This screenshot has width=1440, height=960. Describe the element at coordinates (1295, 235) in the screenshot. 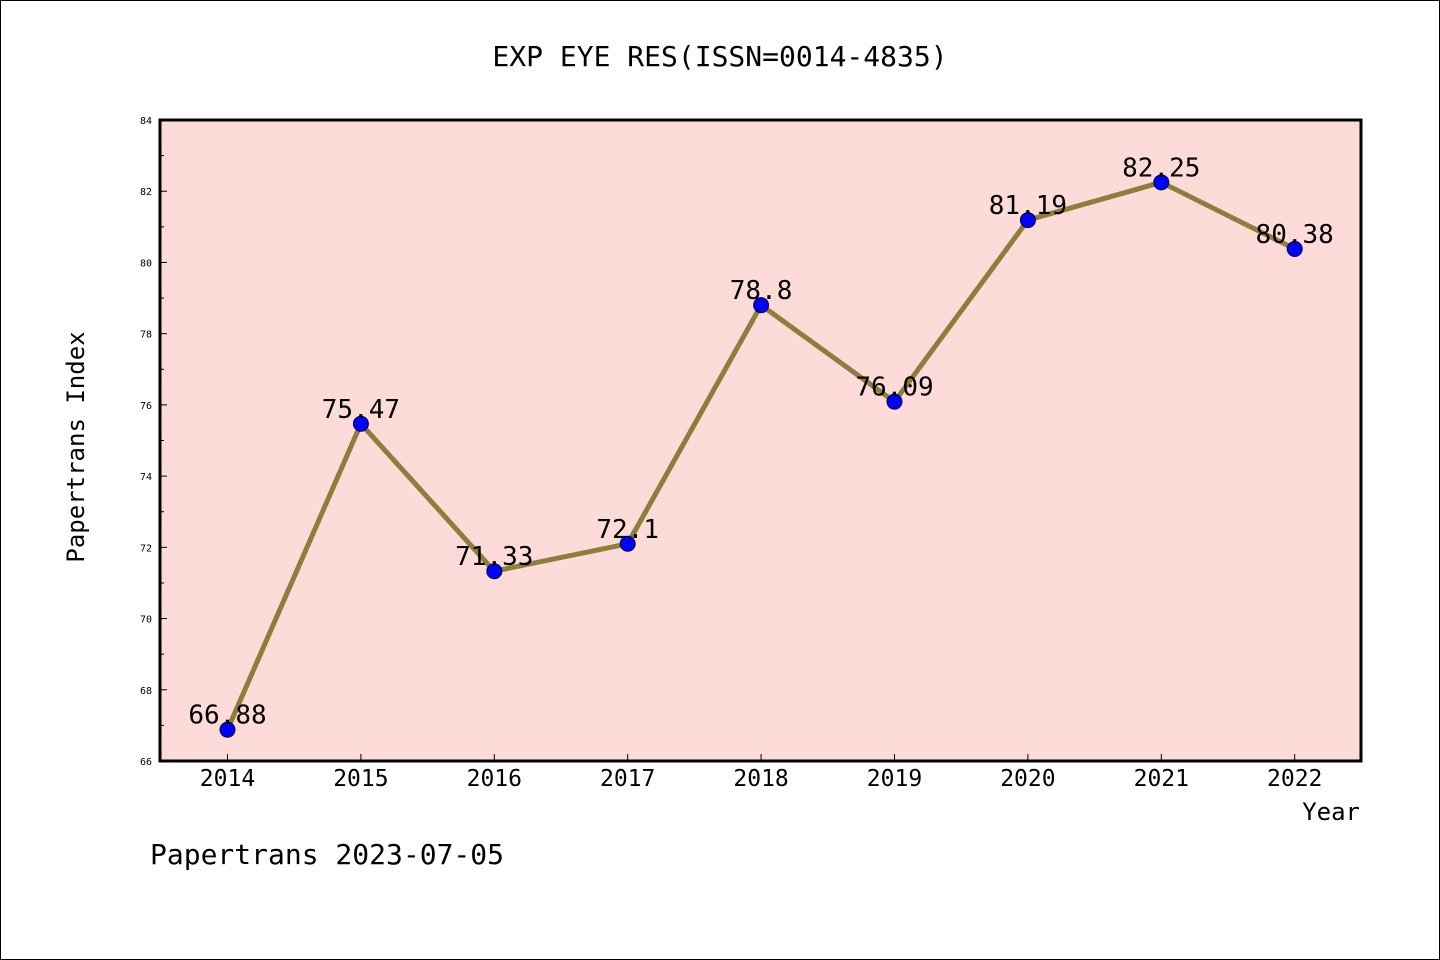

I see `data-label: 80.38` at that location.